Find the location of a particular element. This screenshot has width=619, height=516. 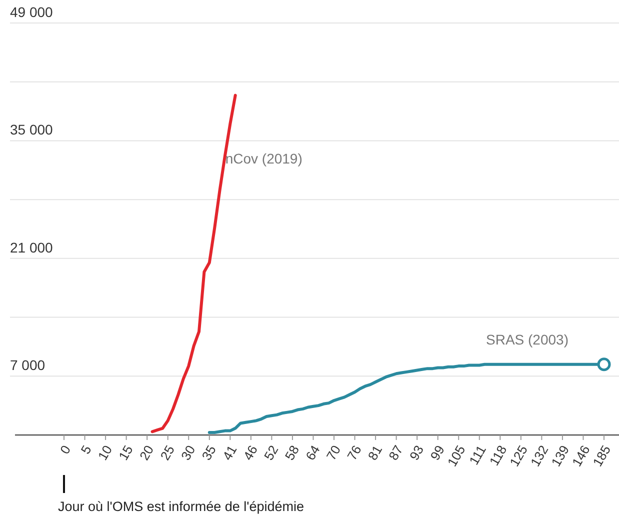

x-tick-label: 5 is located at coordinates (86, 449).